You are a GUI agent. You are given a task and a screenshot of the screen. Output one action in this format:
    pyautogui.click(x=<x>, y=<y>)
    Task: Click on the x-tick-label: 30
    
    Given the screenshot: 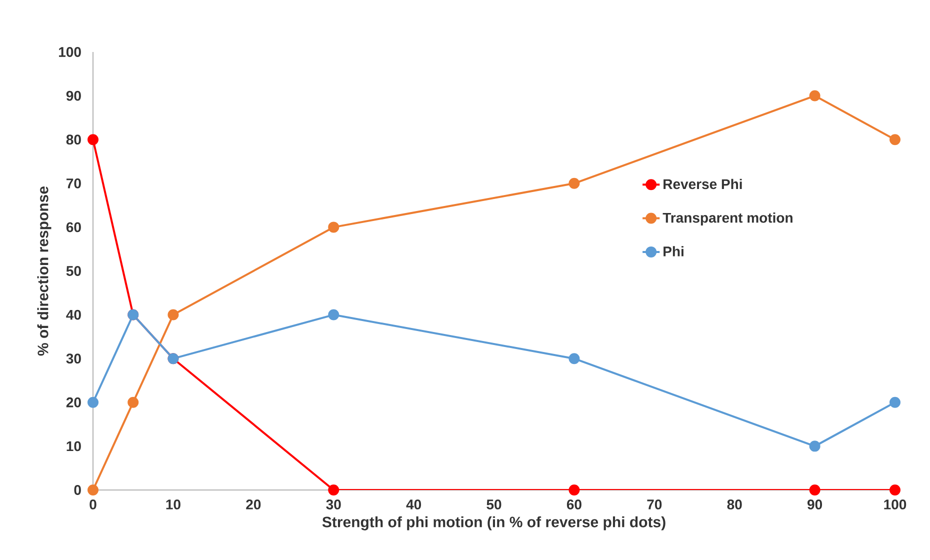 What is the action you would take?
    pyautogui.click(x=333, y=505)
    